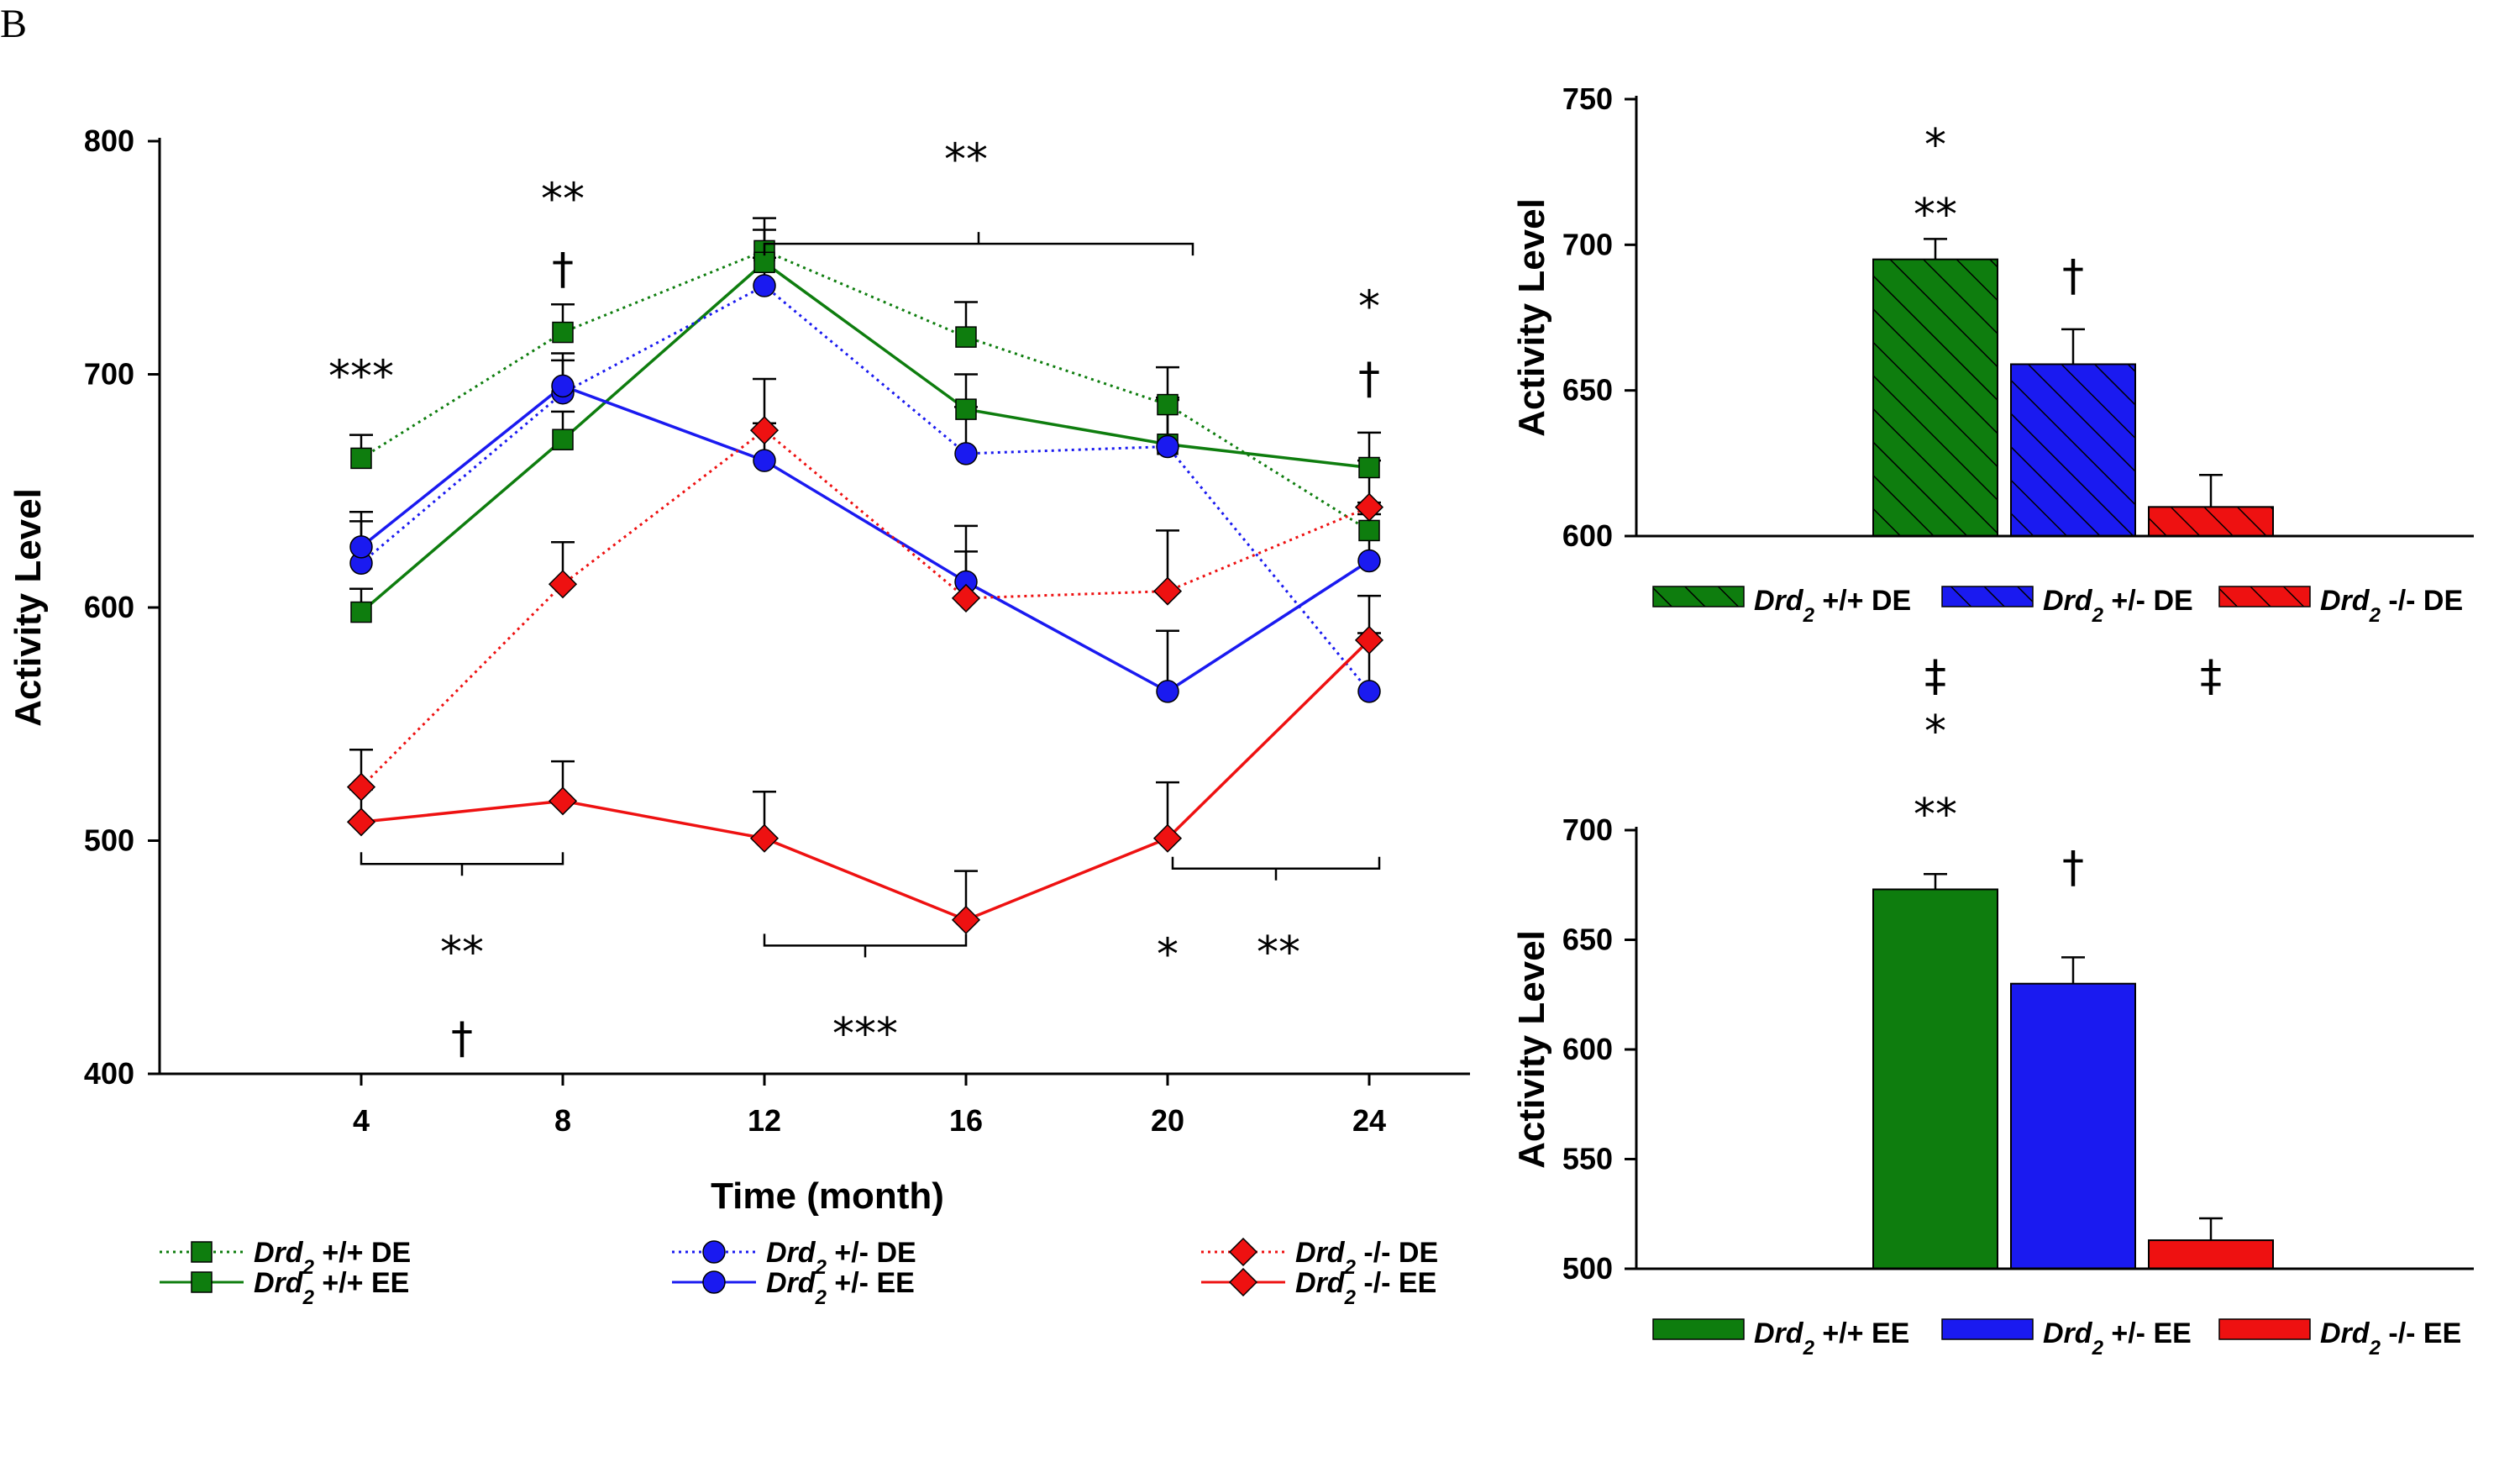 The height and width of the screenshot is (1462, 2520). I want to click on panel-label: B, so click(13, 24).